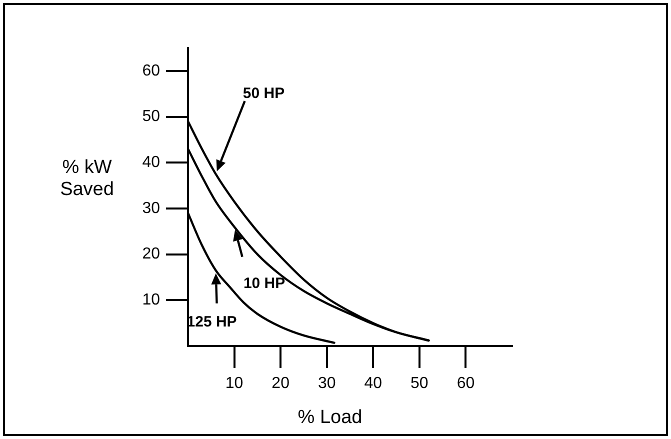 Image resolution: width=671 pixels, height=439 pixels. What do you see at coordinates (330, 417) in the screenshot?
I see `x-axis-title: % Load` at bounding box center [330, 417].